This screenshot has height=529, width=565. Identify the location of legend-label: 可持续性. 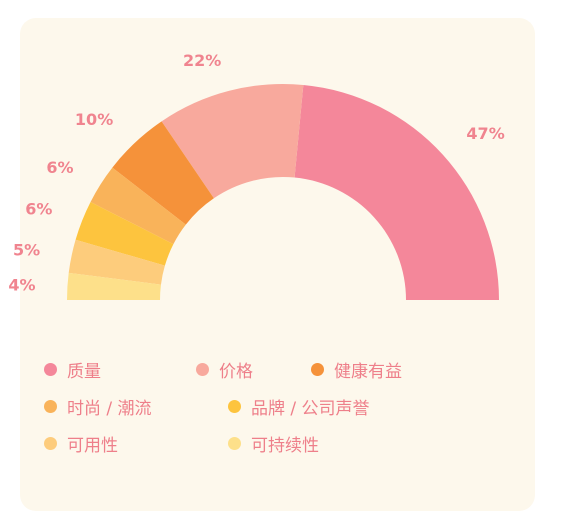
(285, 445).